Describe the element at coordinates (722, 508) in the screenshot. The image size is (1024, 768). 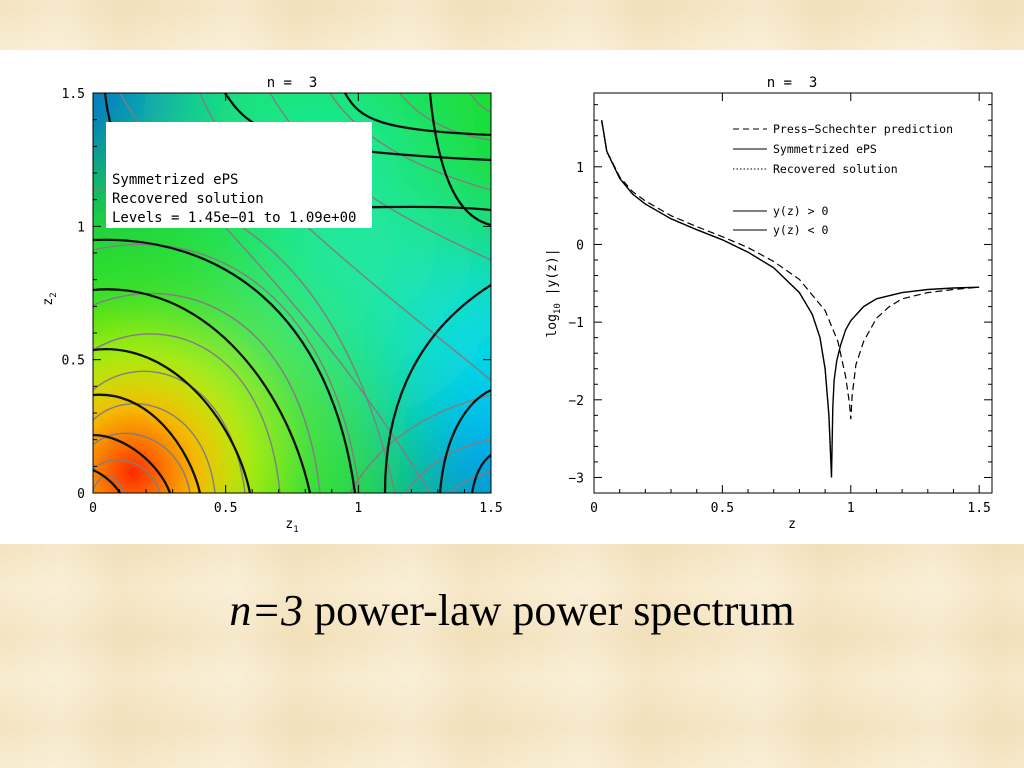
I see `line-xtick-label: 0.5` at that location.